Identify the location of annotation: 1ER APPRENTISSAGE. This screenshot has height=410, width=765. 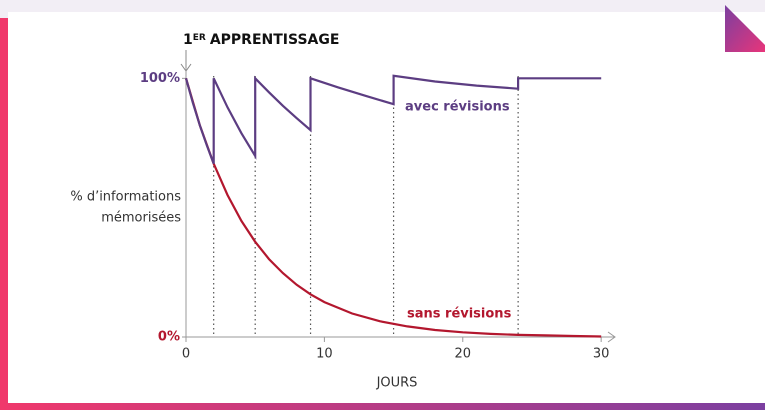
(261, 40).